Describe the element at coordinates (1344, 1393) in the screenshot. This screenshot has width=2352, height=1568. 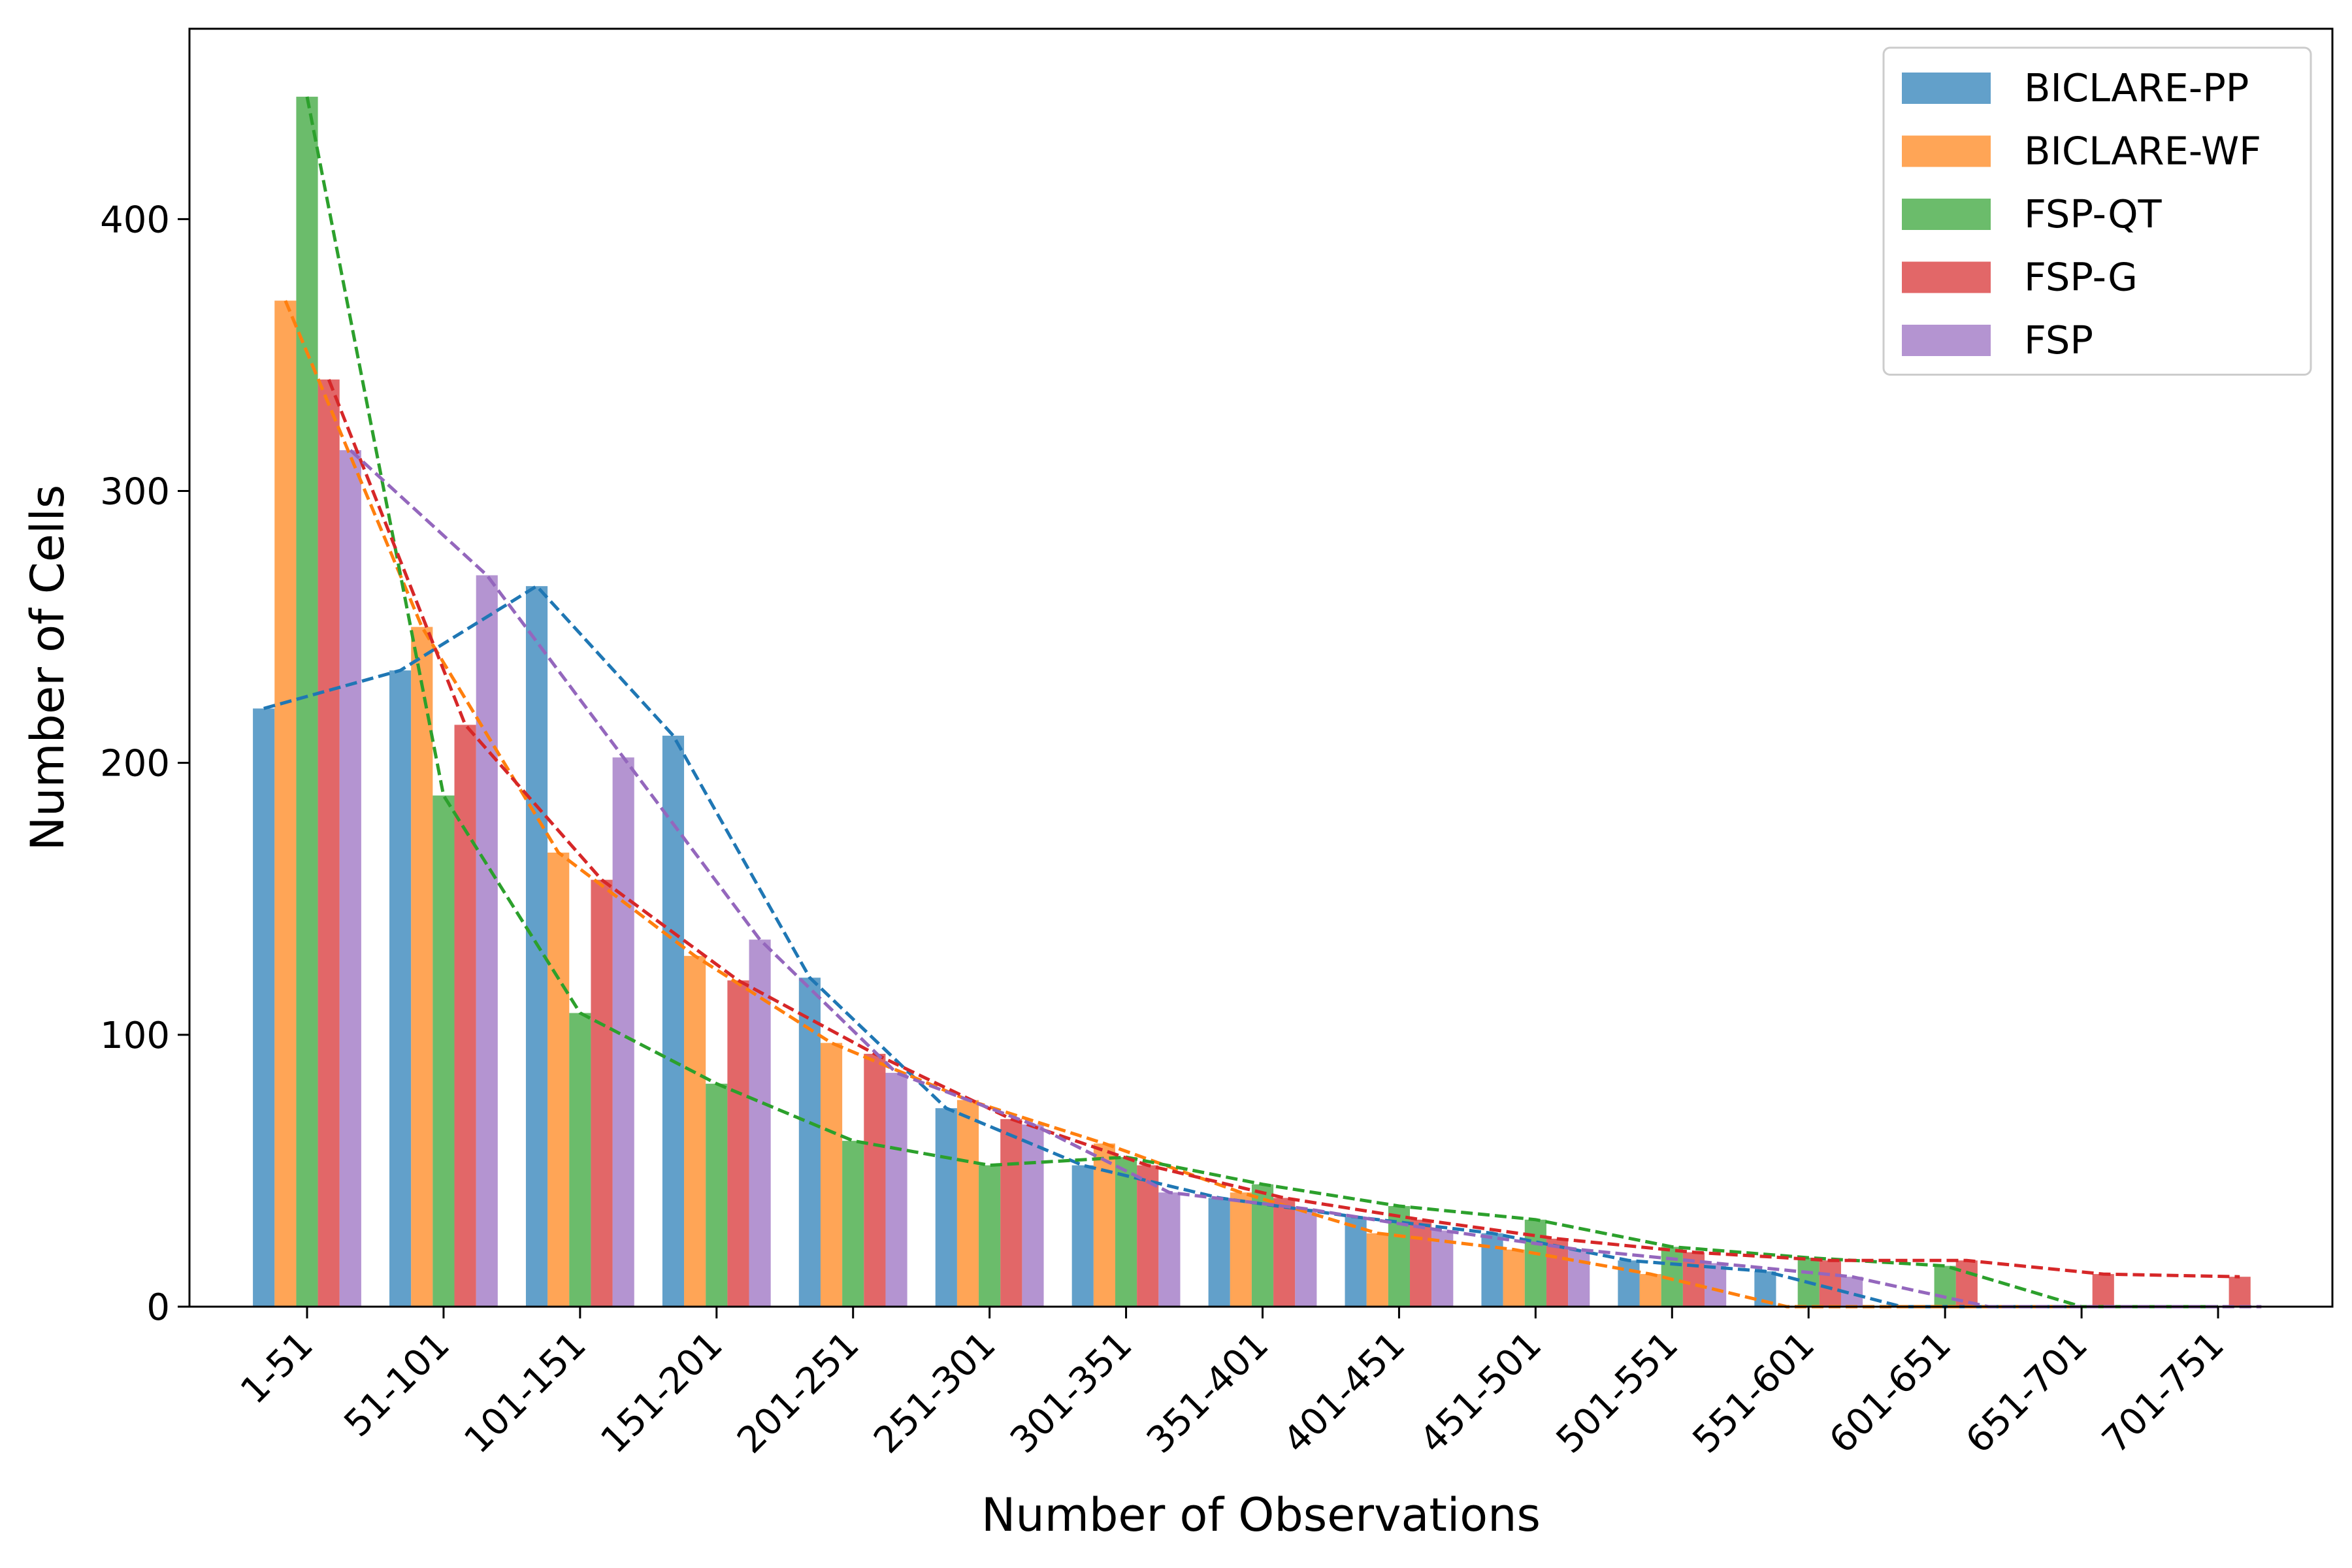
I see `x-tick-label: 401-451` at that location.